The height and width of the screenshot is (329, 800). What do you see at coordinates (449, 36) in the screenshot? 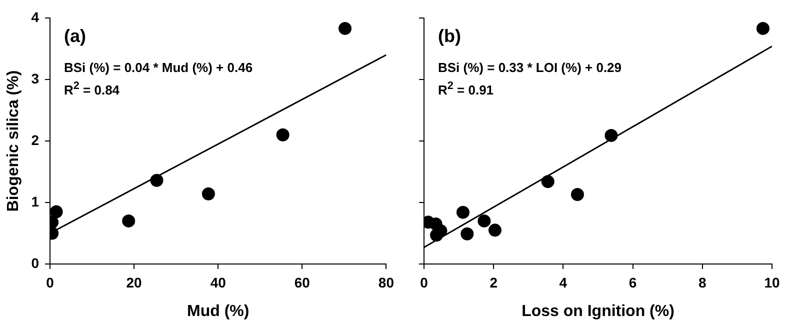
I see `annotation: (b)` at bounding box center [449, 36].